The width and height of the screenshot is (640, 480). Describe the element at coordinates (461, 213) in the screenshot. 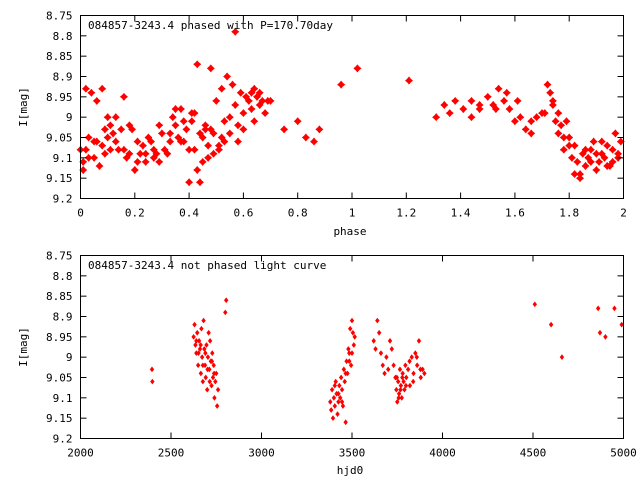

I see `x-tick-label: 1.4` at that location.